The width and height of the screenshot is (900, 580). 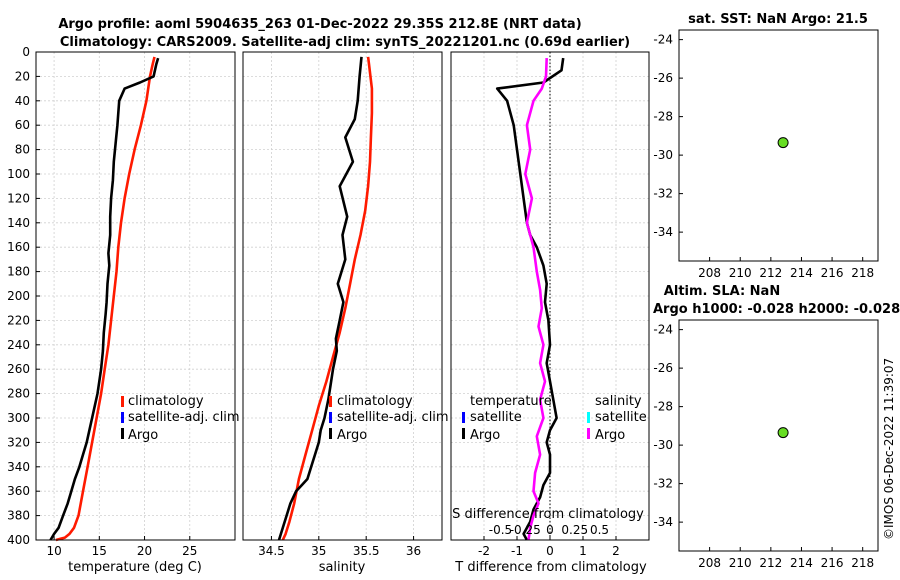 What do you see at coordinates (618, 401) in the screenshot?
I see `legend-title-salinity: salinity` at bounding box center [618, 401].